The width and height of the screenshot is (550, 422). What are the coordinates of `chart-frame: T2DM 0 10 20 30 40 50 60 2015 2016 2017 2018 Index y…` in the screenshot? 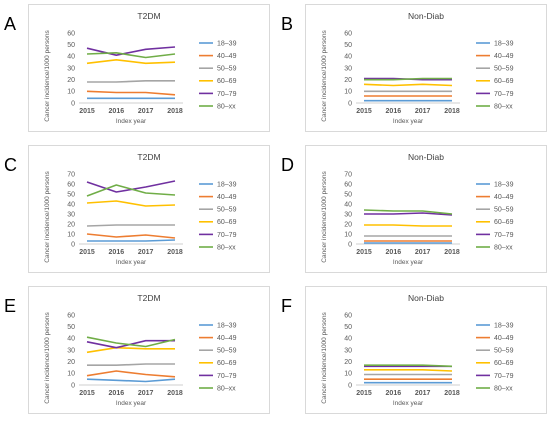 It's located at (149, 68).